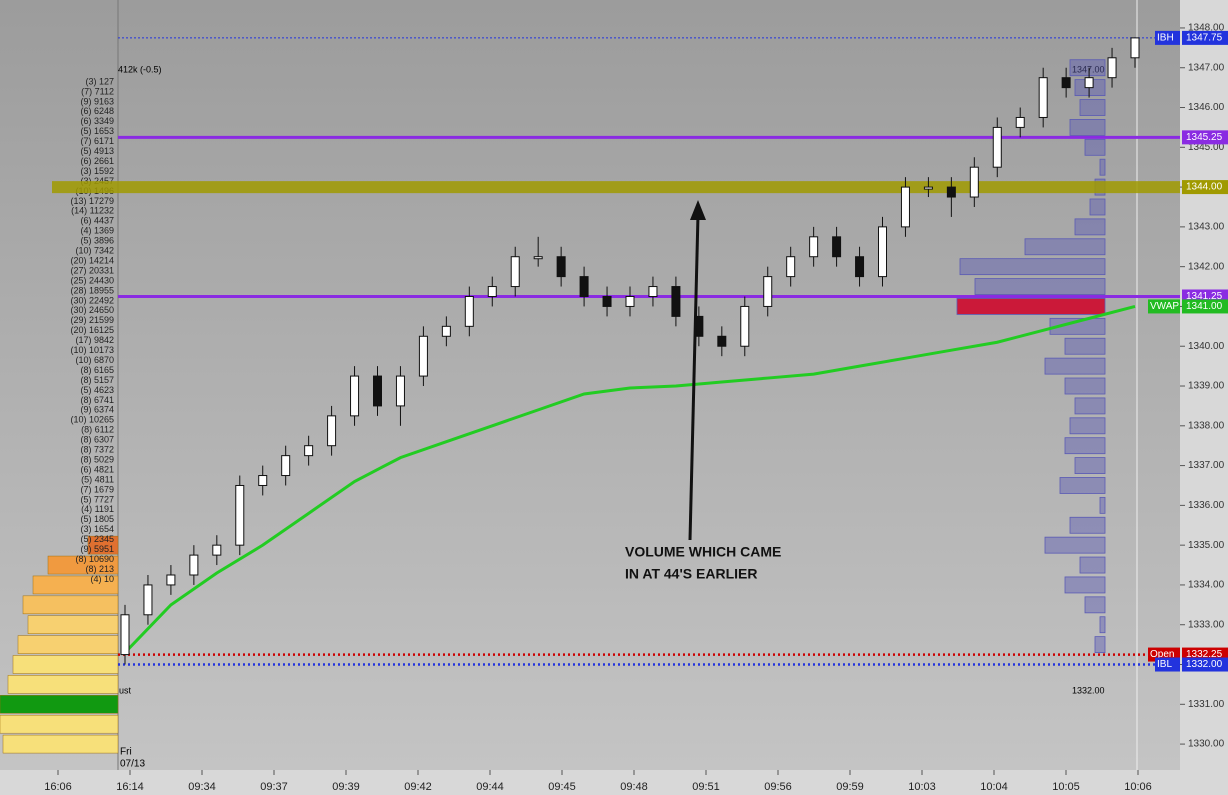 The width and height of the screenshot is (1228, 795). What do you see at coordinates (698, 210) in the screenshot?
I see `arrow-head` at bounding box center [698, 210].